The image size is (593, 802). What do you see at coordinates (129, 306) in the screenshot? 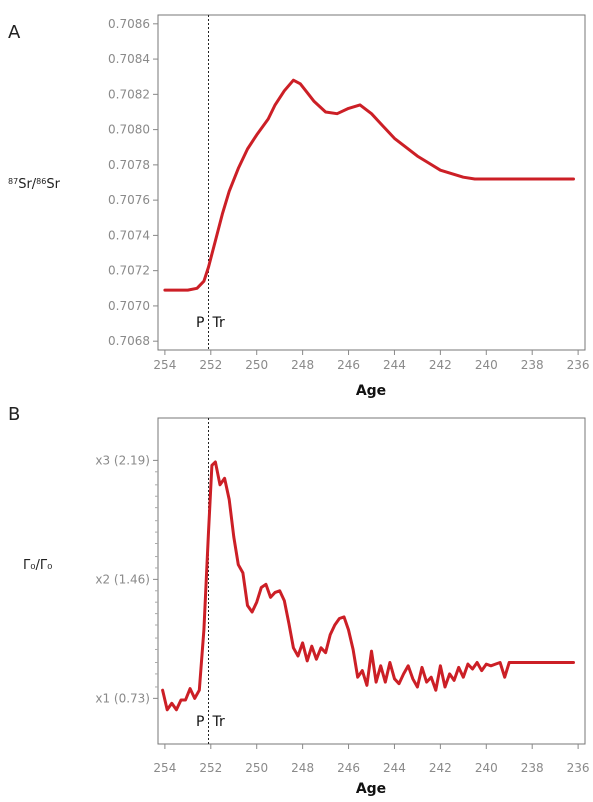
I see `y-tick-label: 0.7070` at bounding box center [129, 306].